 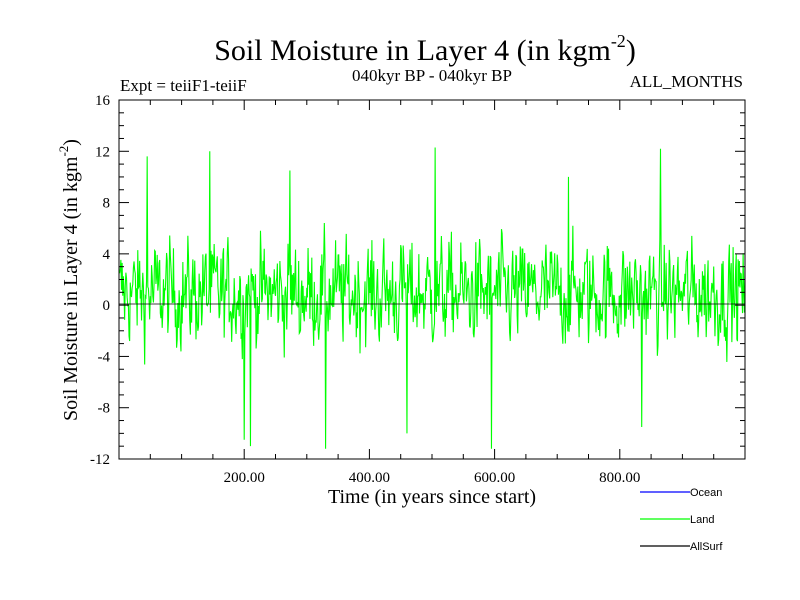 I want to click on y-tick-label: 4, so click(x=107, y=255).